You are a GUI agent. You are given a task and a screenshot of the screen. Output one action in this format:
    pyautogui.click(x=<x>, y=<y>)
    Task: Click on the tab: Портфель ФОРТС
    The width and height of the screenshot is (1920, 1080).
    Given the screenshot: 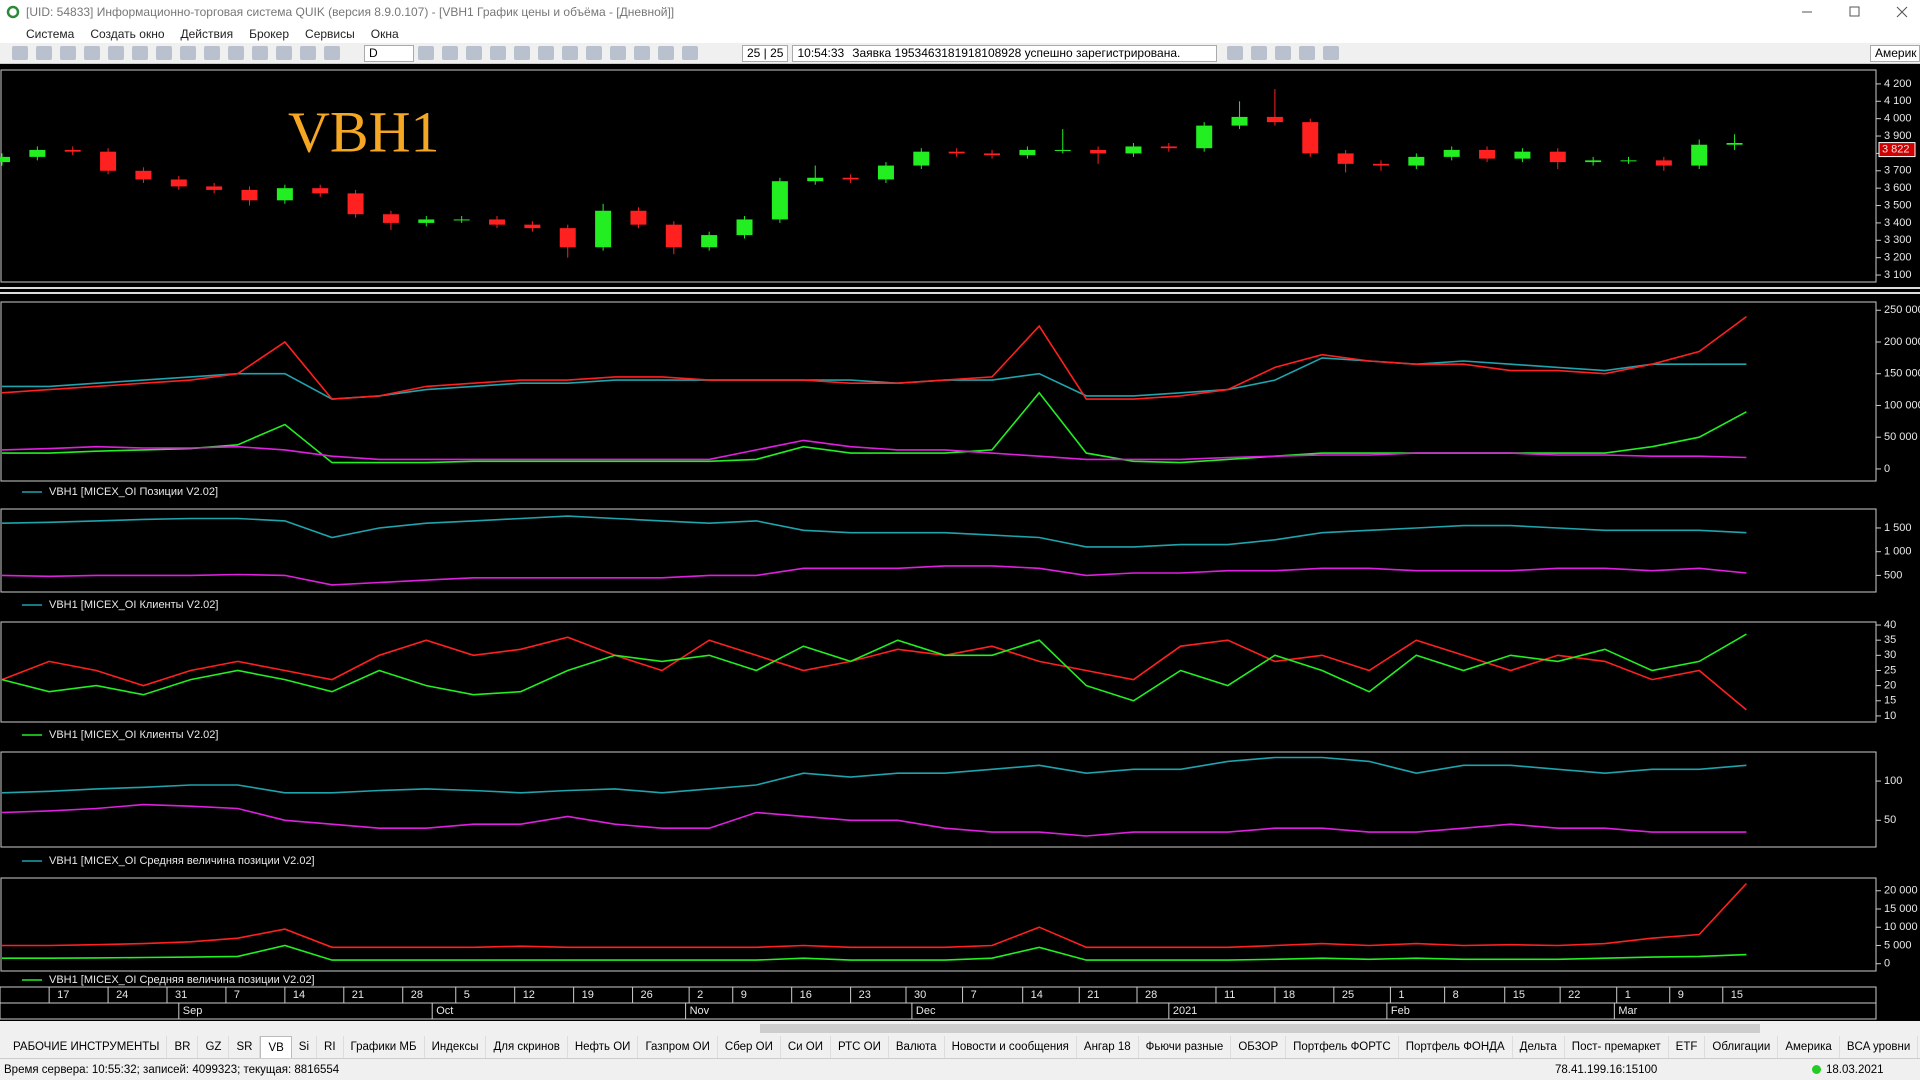 What is the action you would take?
    pyautogui.click(x=1342, y=1047)
    